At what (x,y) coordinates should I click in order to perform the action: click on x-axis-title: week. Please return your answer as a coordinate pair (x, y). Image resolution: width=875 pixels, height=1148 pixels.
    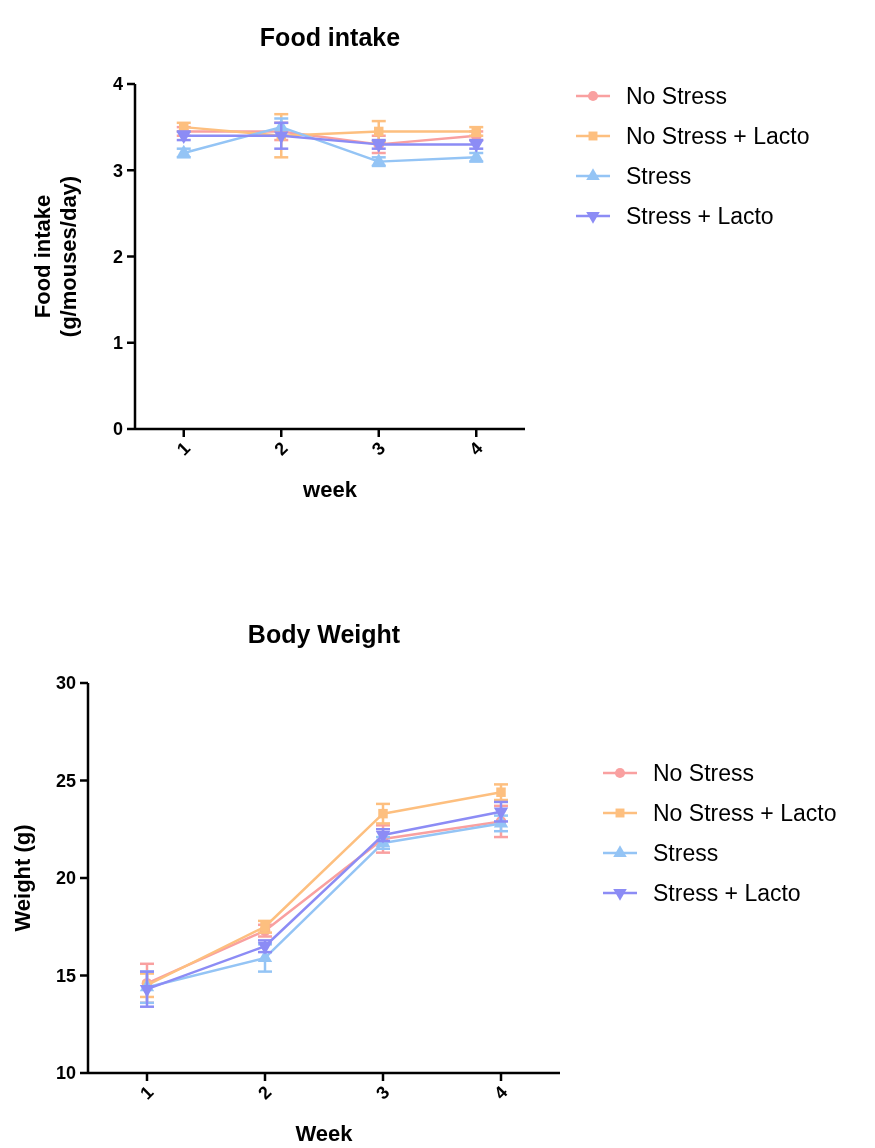
    Looking at the image, I should click on (330, 489).